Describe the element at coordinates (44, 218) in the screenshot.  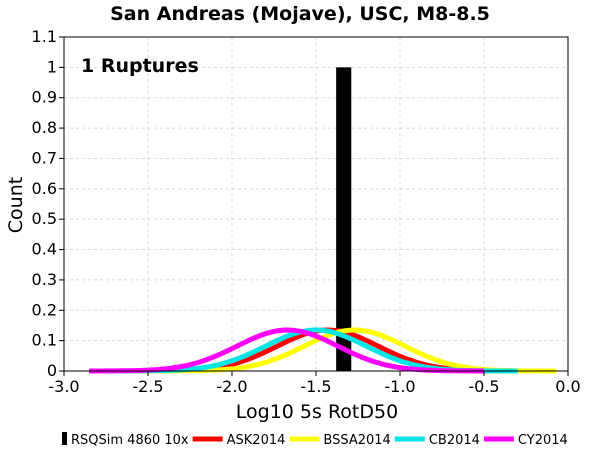
I see `y-tick-label: 0.5` at that location.